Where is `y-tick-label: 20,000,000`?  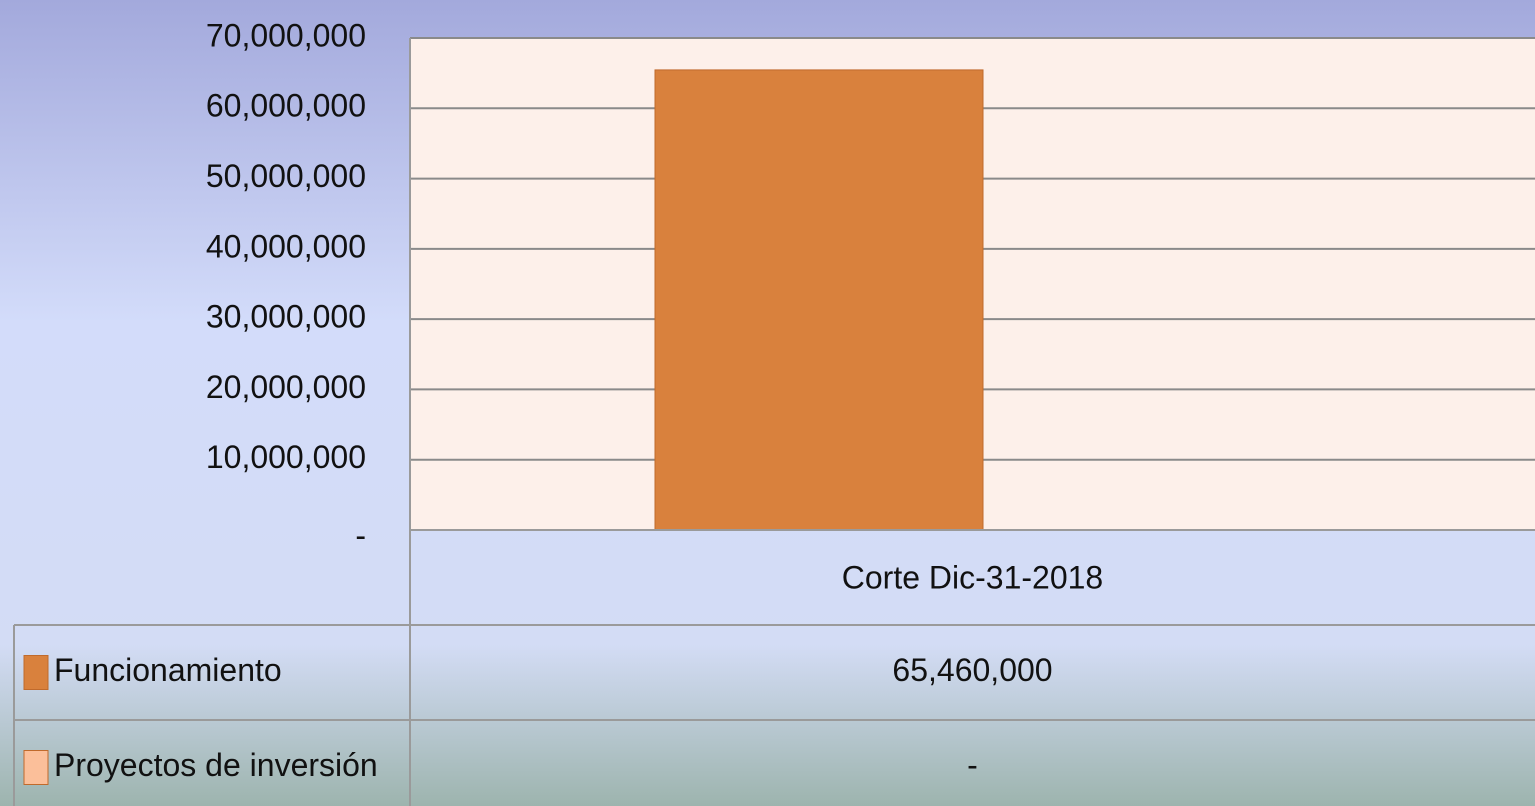
y-tick-label: 20,000,000 is located at coordinates (286, 387).